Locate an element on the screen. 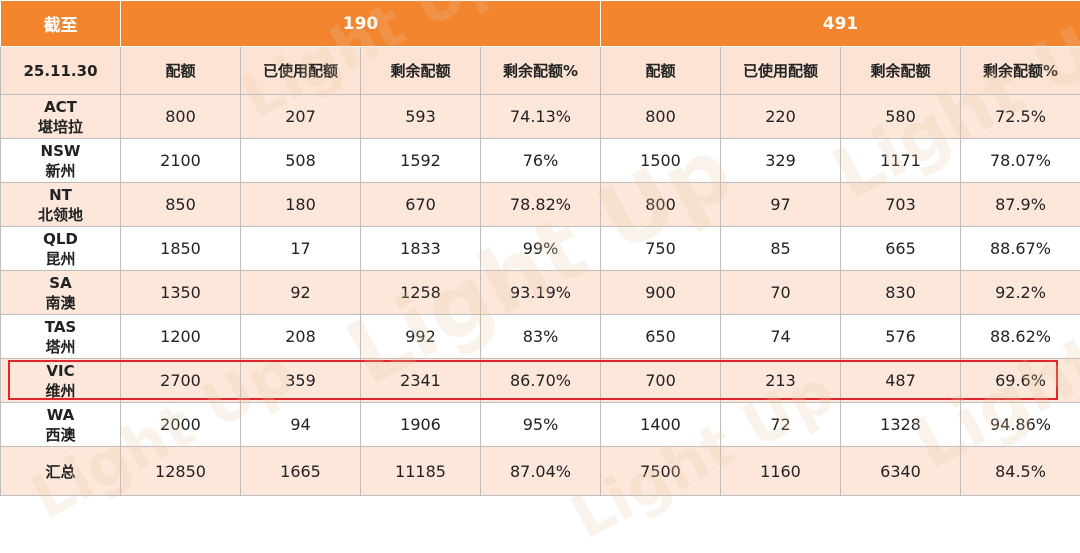 This screenshot has height=553, width=1080. table-cell: 74 is located at coordinates (781, 337).